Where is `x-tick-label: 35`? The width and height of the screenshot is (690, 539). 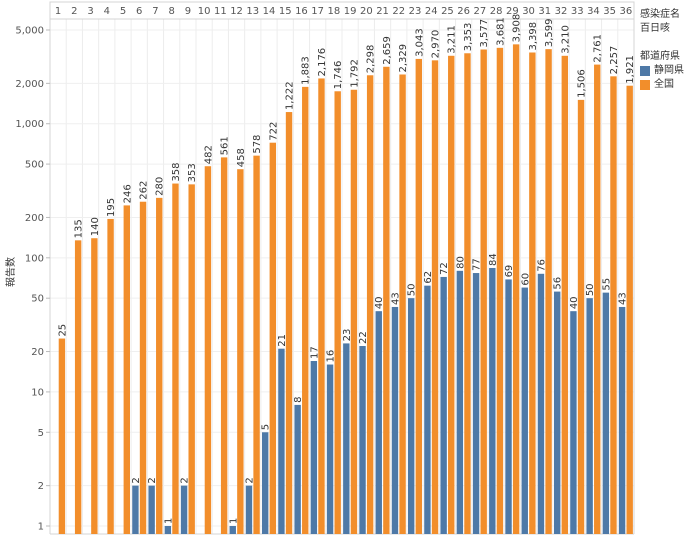 x-tick-label: 35 is located at coordinates (609, 11).